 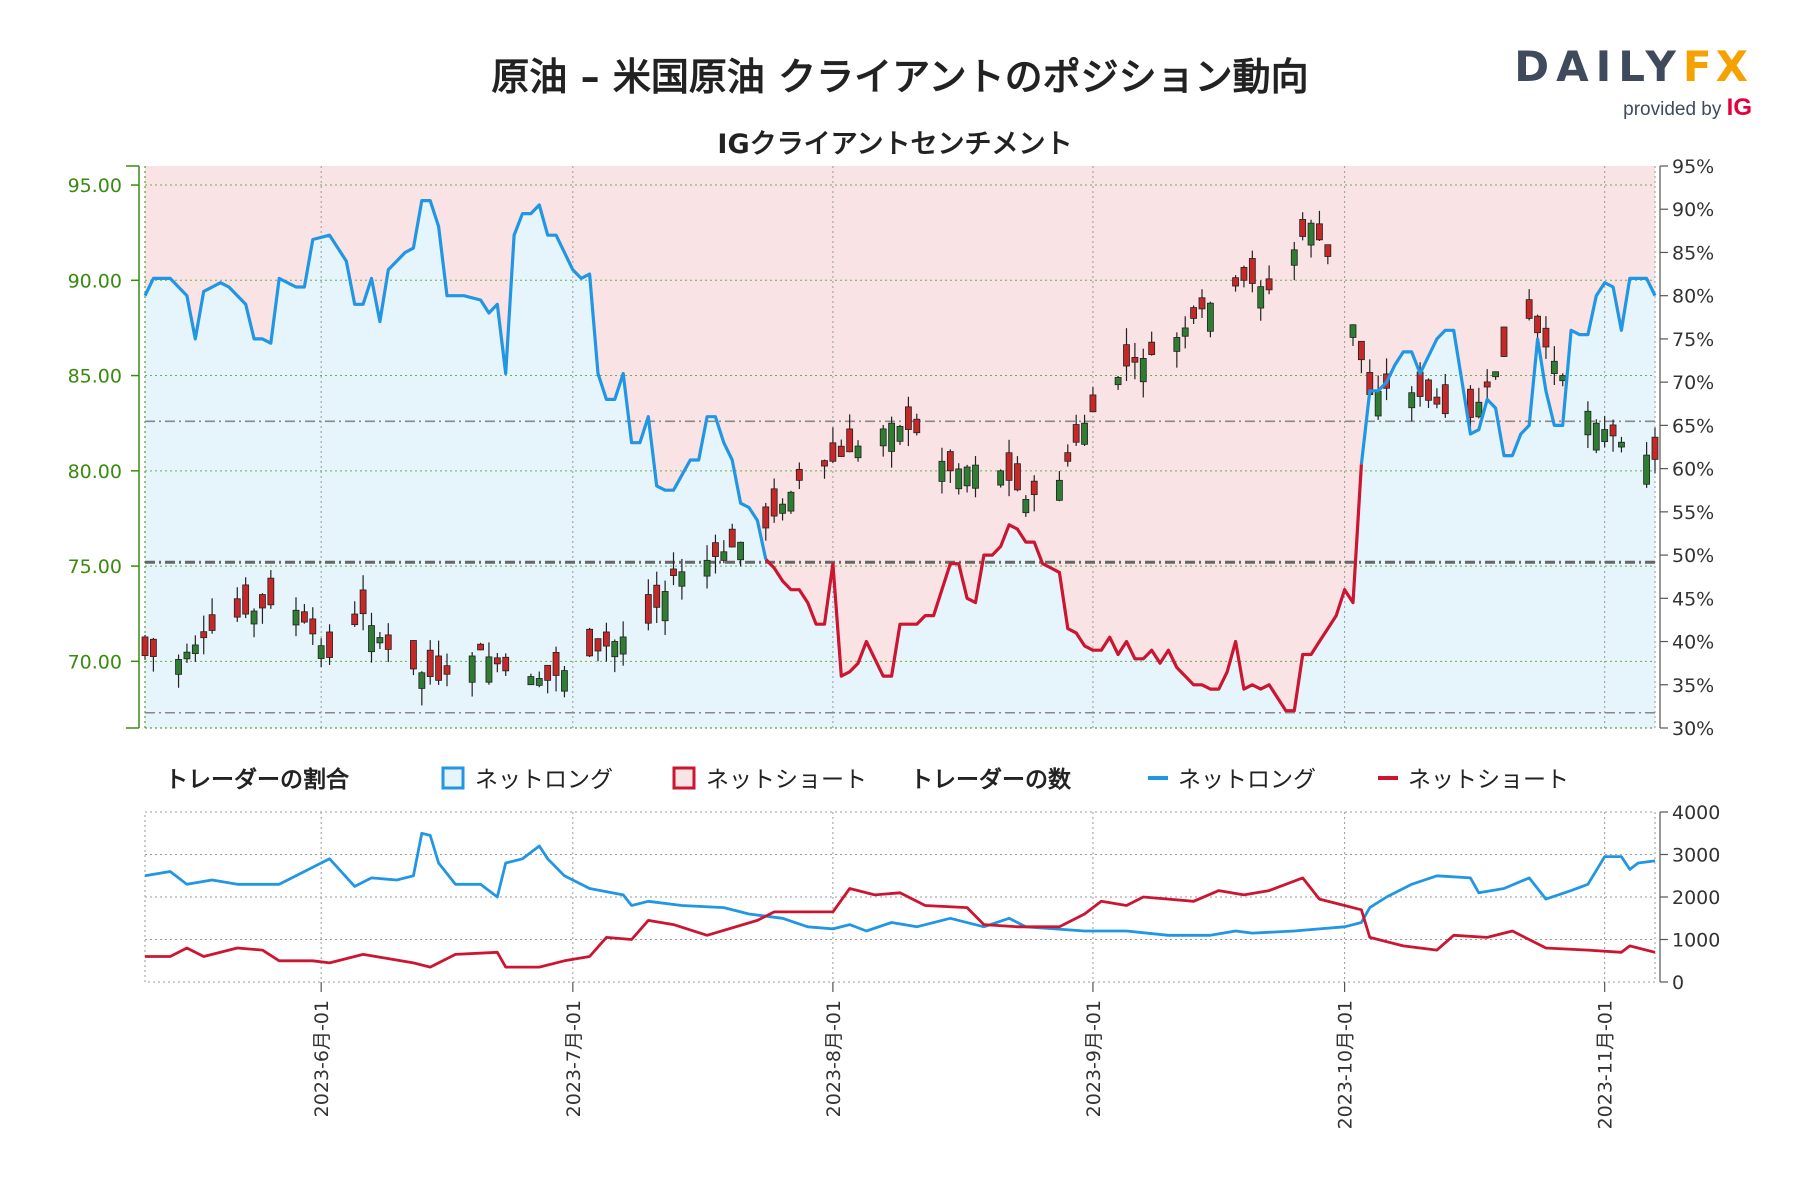 What do you see at coordinates (95, 472) in the screenshot?
I see `price-tick-label: 80.00` at bounding box center [95, 472].